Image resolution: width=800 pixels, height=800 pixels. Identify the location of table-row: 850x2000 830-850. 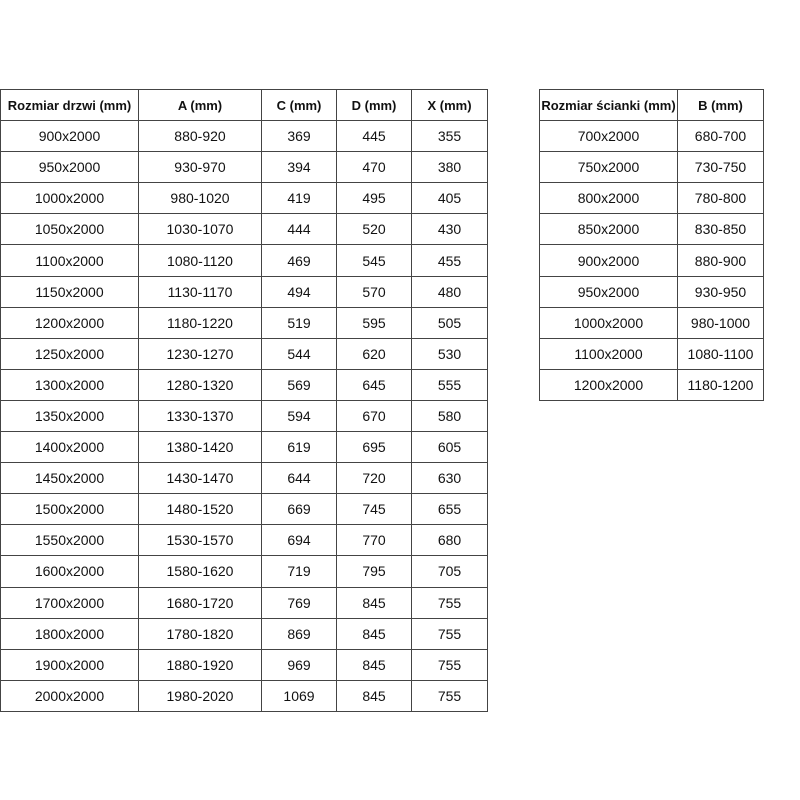
(651, 229).